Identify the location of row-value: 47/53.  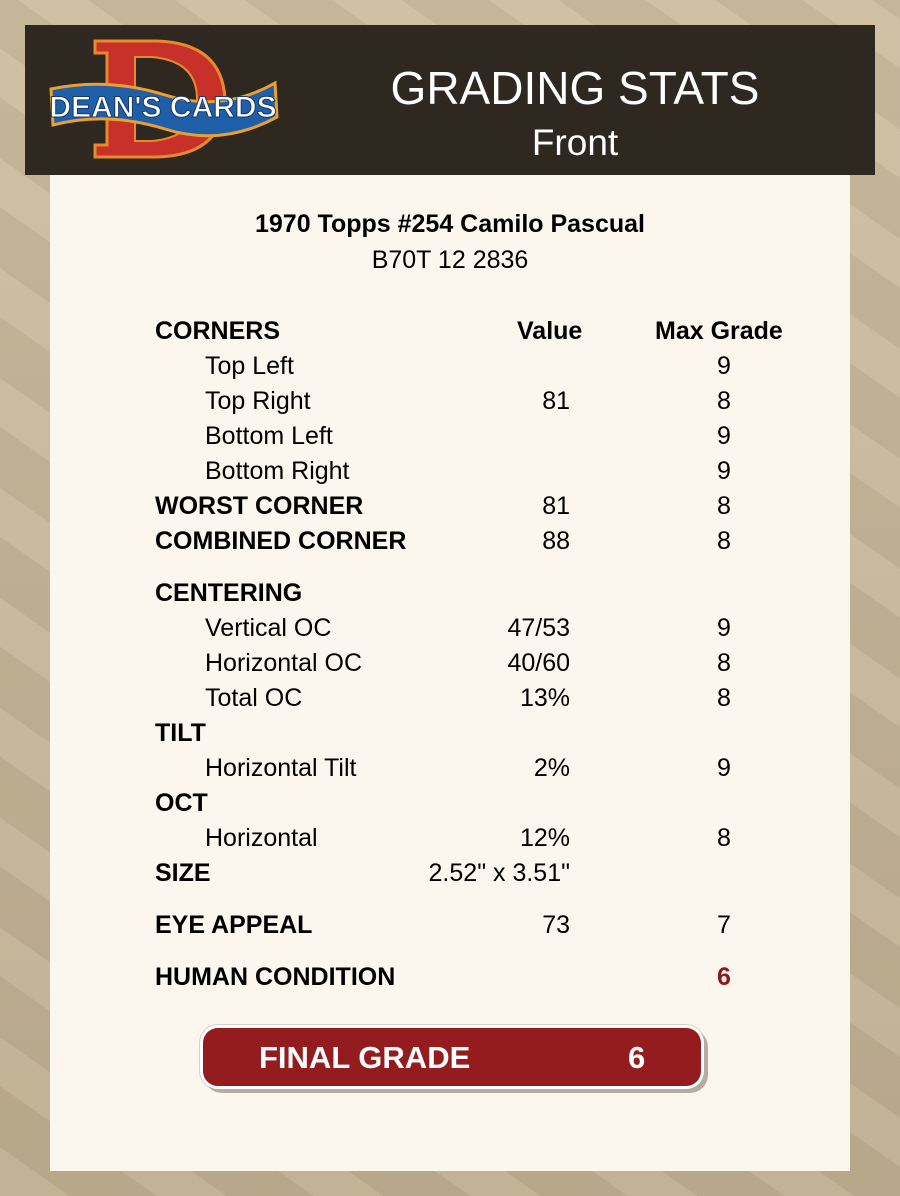
(538, 628).